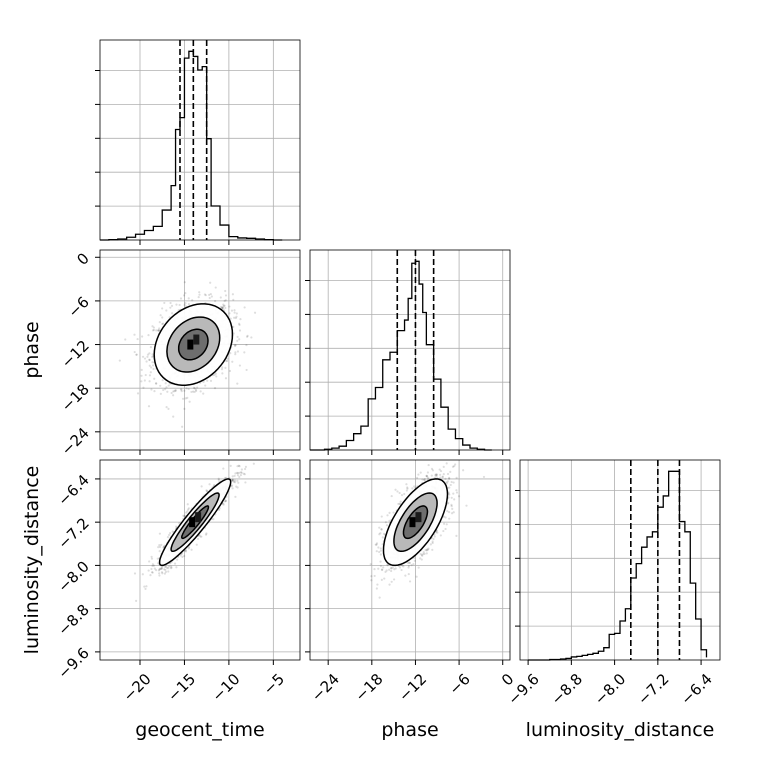  What do you see at coordinates (620, 560) in the screenshot?
I see `marginal-luminosity_distance-frame` at bounding box center [620, 560].